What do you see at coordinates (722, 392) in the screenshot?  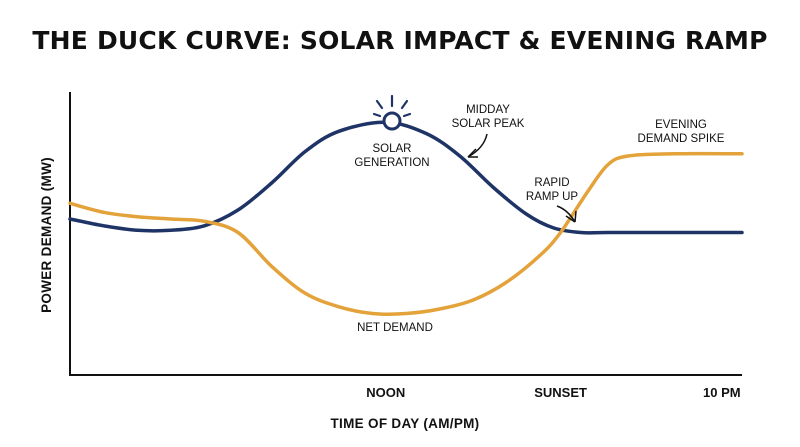 I see `x-tick-label: 10 PM` at bounding box center [722, 392].